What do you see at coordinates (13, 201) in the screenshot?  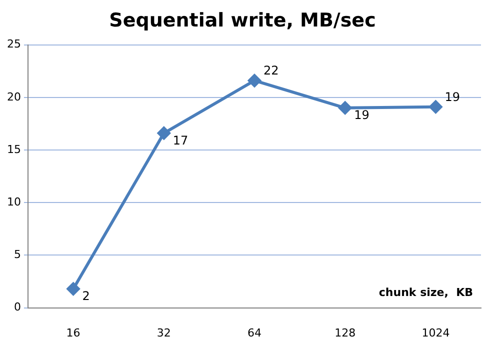 I see `y-tick-label: 10` at bounding box center [13, 201].